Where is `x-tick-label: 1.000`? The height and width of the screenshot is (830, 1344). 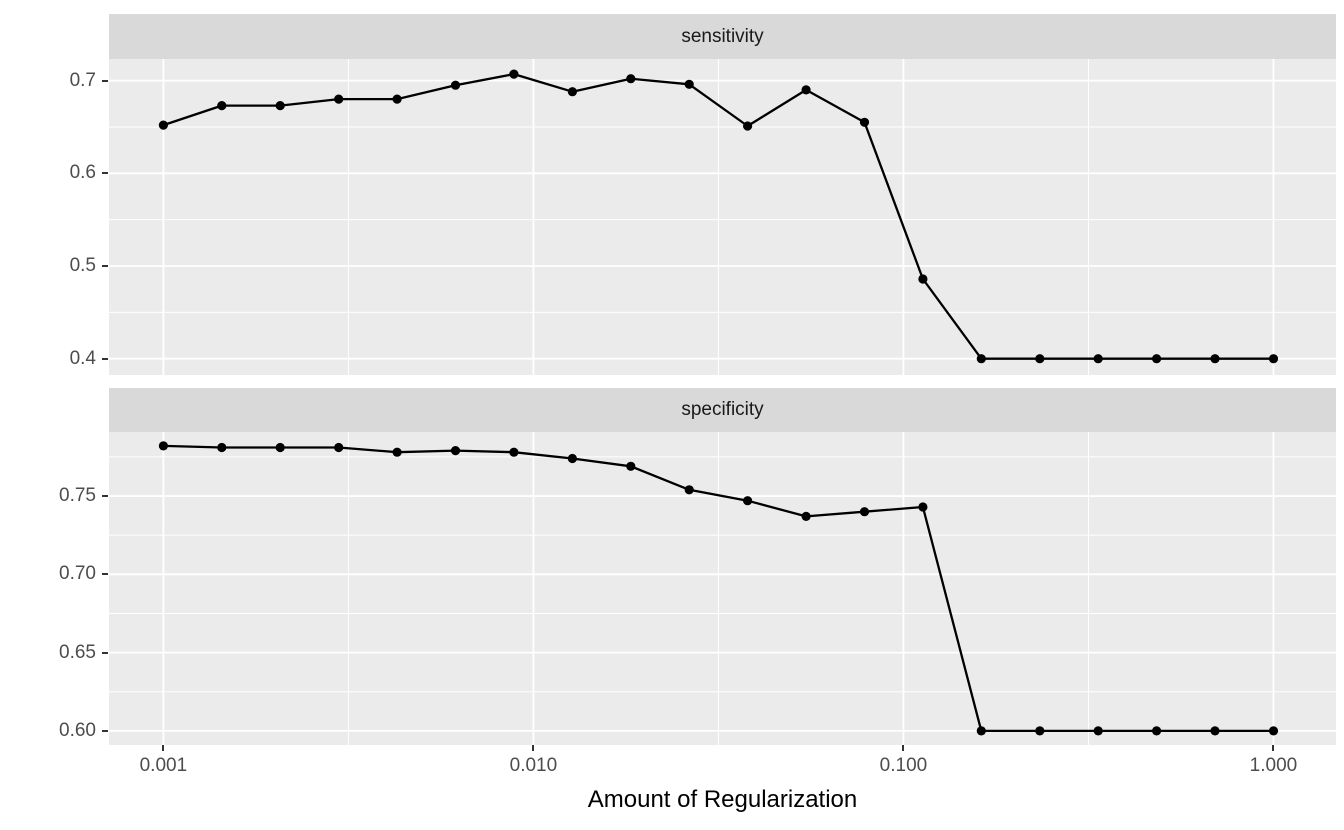 x-tick-label: 1.000 is located at coordinates (1273, 765).